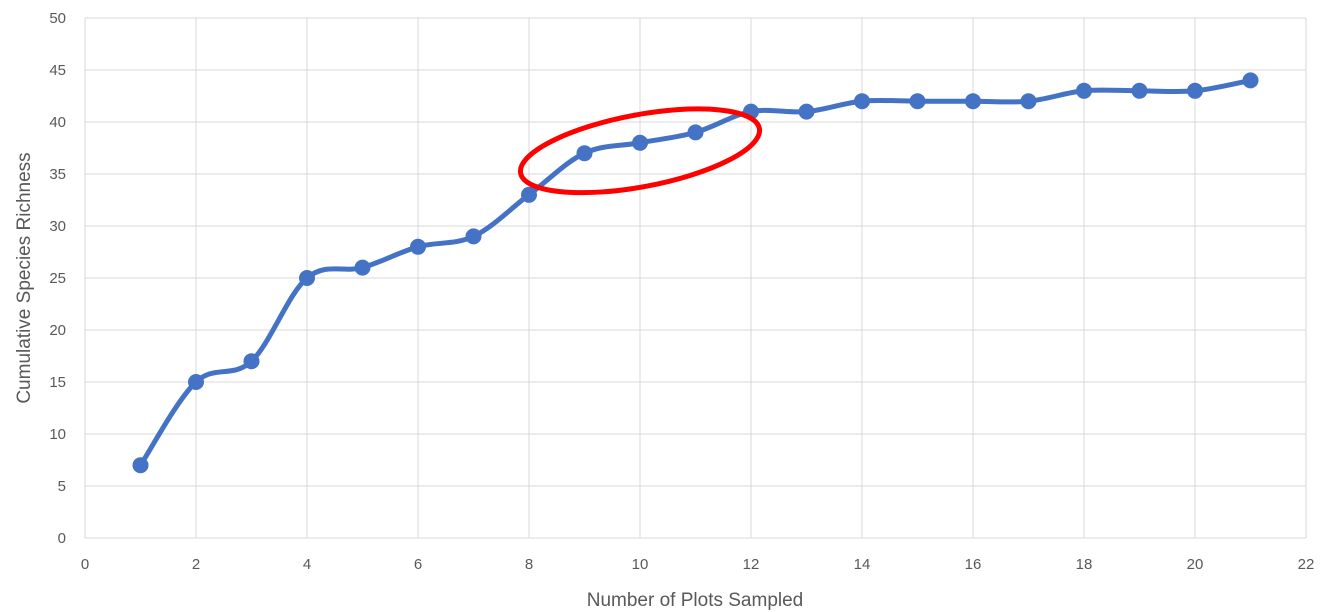  I want to click on x-axis-ticks: 0 2 4 6 8 10 12 14 16 18 20 22, so click(698, 564).